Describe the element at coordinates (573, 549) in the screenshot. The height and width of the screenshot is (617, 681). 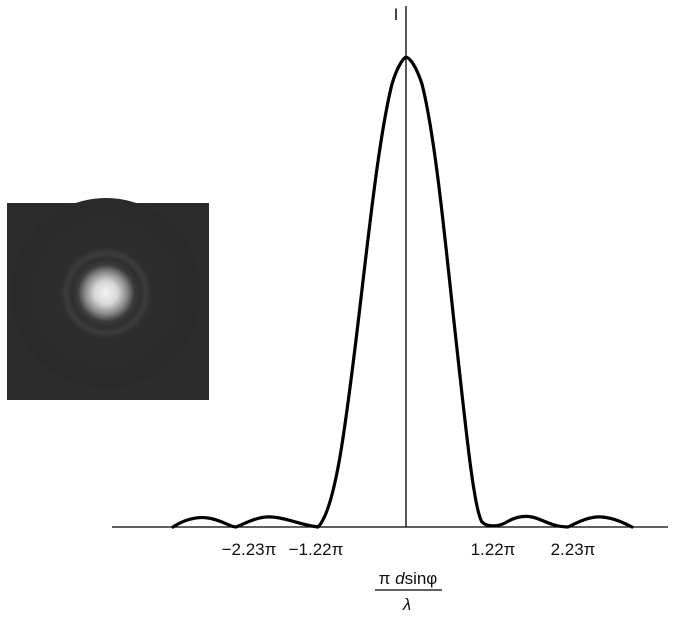
I see `tick-label-pos-2-23: 2.23π` at that location.